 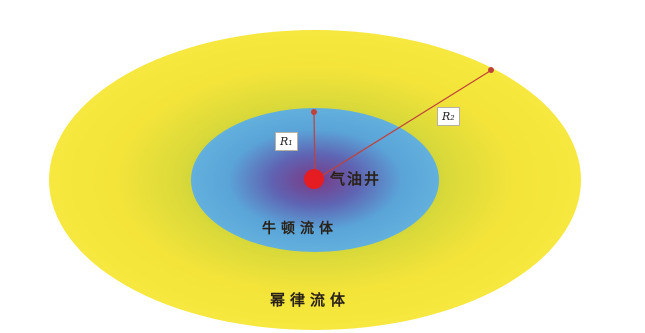 What do you see at coordinates (448, 116) in the screenshot?
I see `r2-label-box: R₂` at bounding box center [448, 116].